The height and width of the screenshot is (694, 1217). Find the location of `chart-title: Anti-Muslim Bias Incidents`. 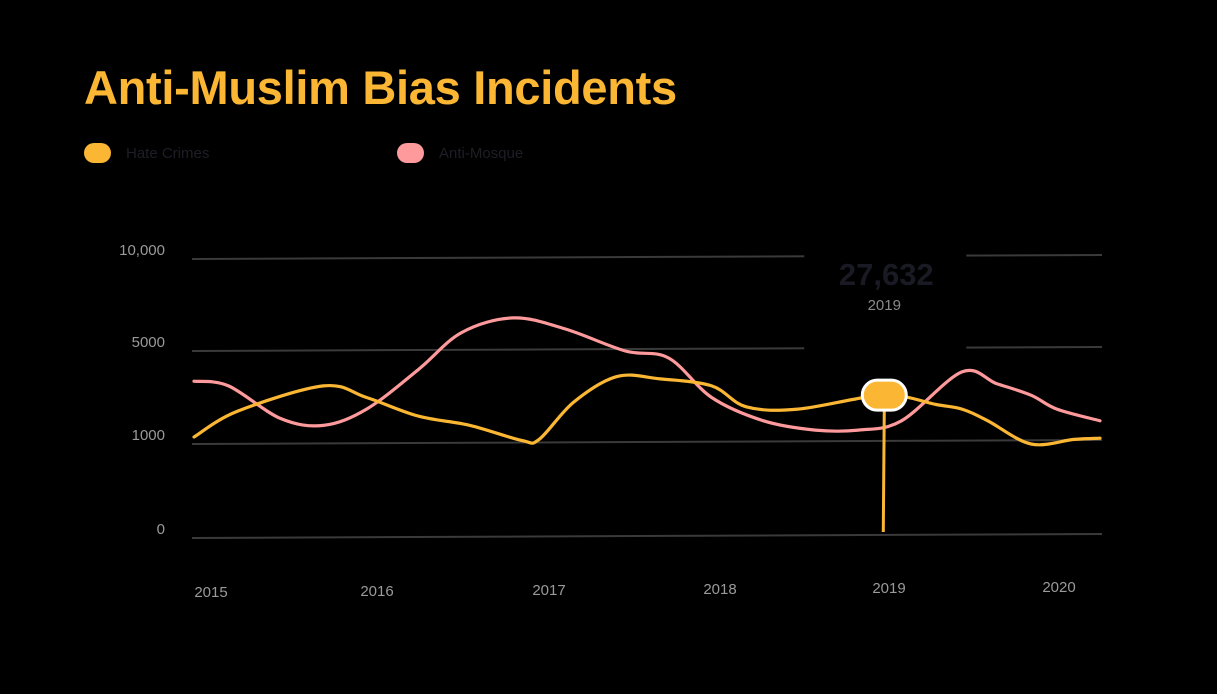

chart-title: Anti-Muslim Bias Incidents is located at coordinates (380, 87).